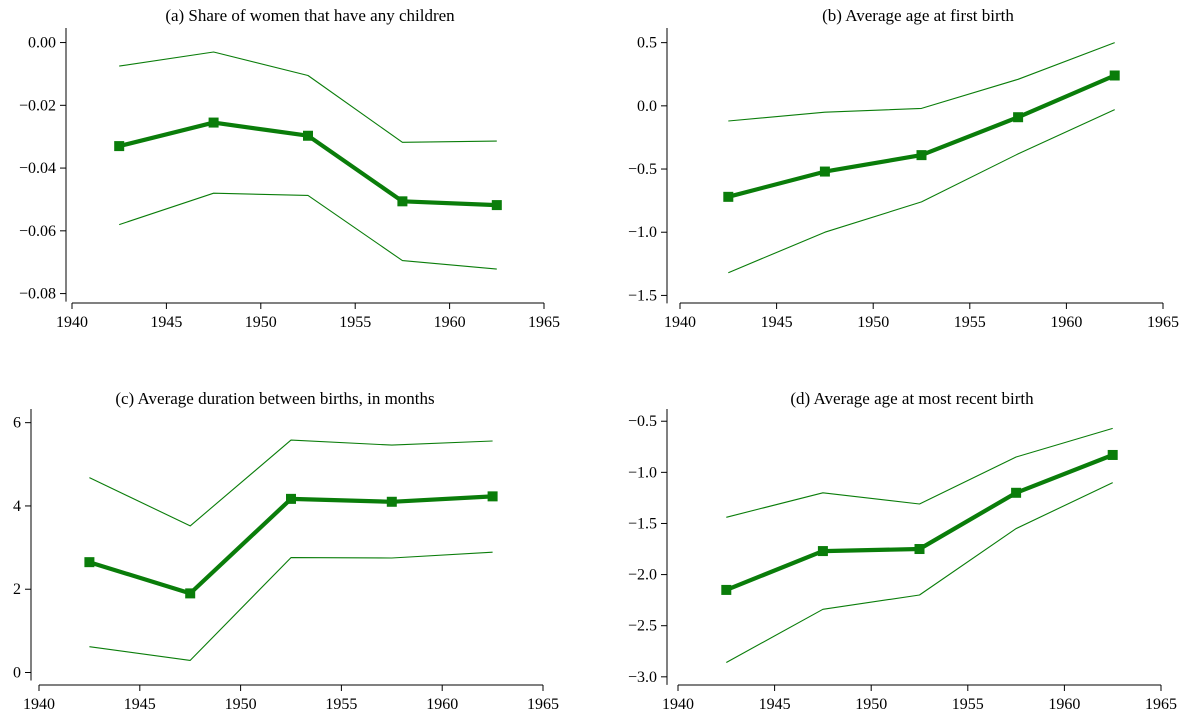  Describe the element at coordinates (647, 43) in the screenshot. I see `panel-b-y-tick-label: 0.5` at that location.